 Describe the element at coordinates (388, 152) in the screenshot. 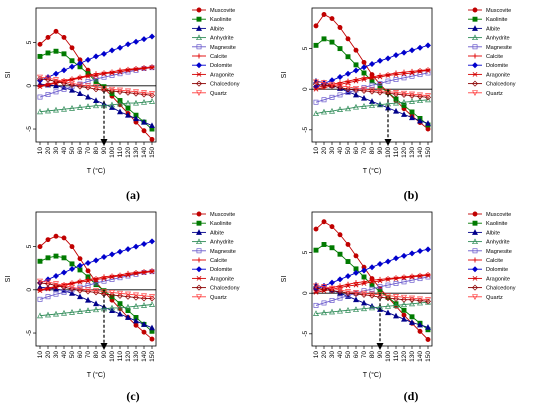

I see `x-tick-label: 100` at that location.